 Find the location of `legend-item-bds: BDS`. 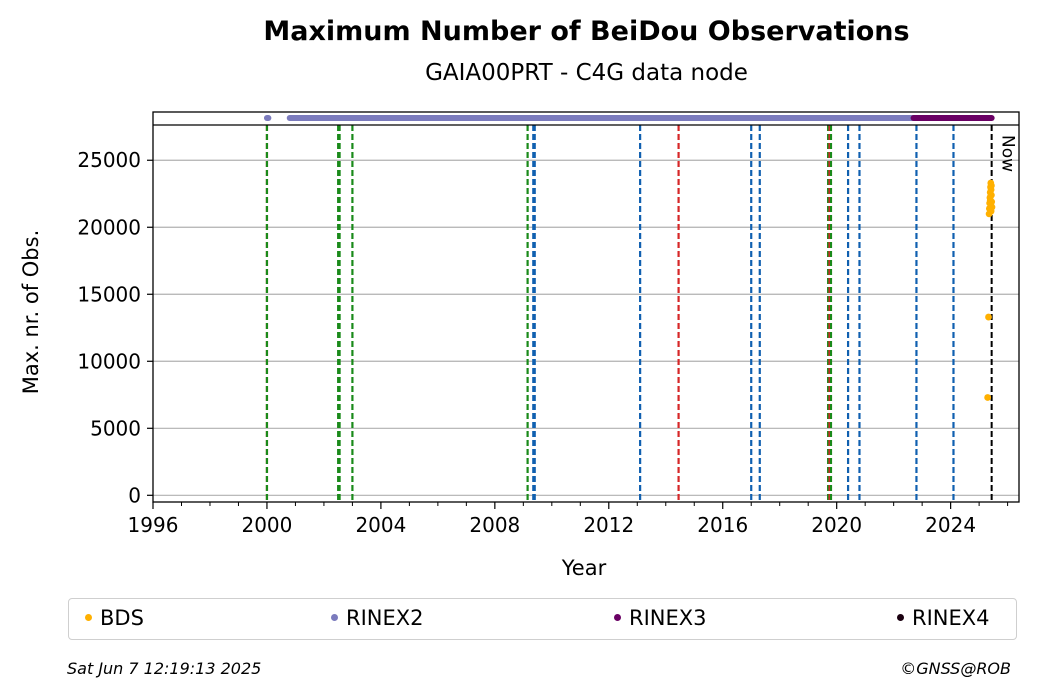

legend-item-bds: BDS is located at coordinates (114, 618).